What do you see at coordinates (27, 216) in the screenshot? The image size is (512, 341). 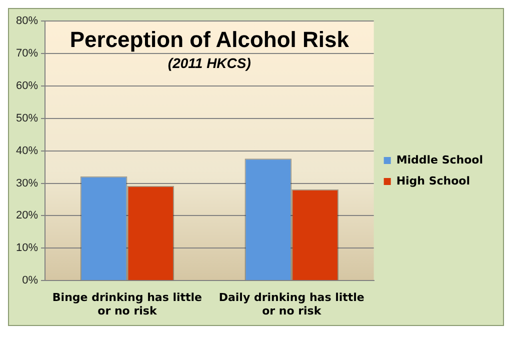 I see `y-tick-label: 20%` at bounding box center [27, 216].